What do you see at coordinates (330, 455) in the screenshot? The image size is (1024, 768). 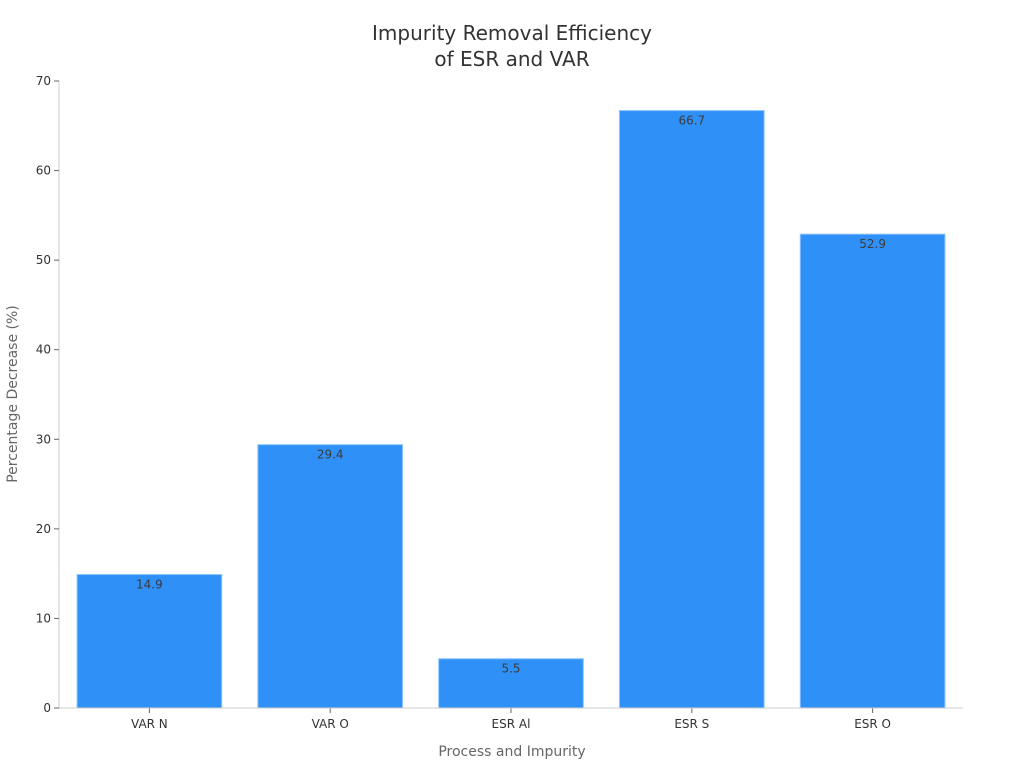 I see `bar-value-label: 29.4` at bounding box center [330, 455].